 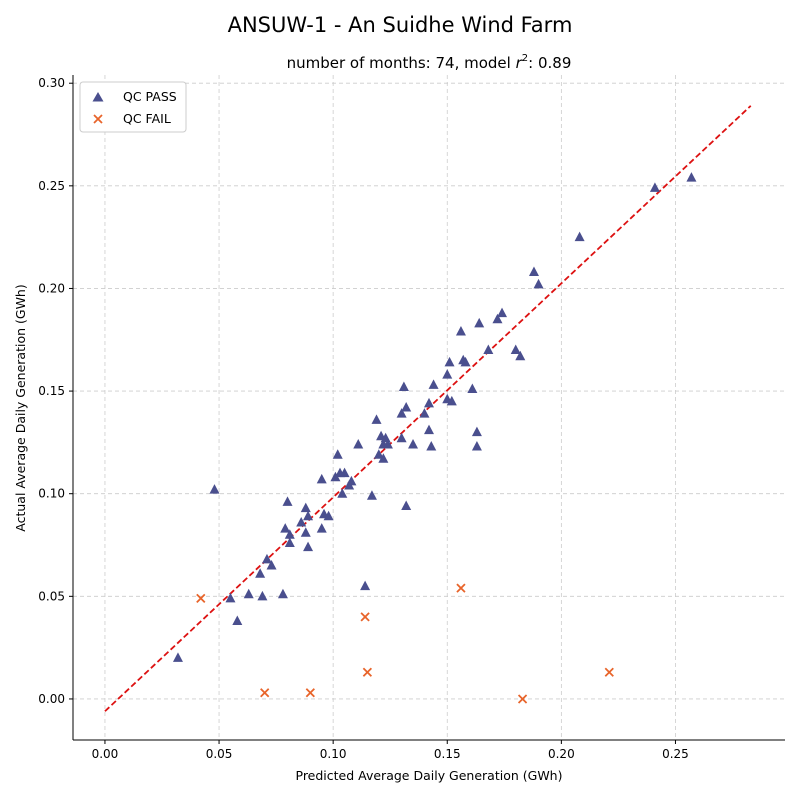 What do you see at coordinates (675, 754) in the screenshot?
I see `x-tick-label: 0.25` at bounding box center [675, 754].